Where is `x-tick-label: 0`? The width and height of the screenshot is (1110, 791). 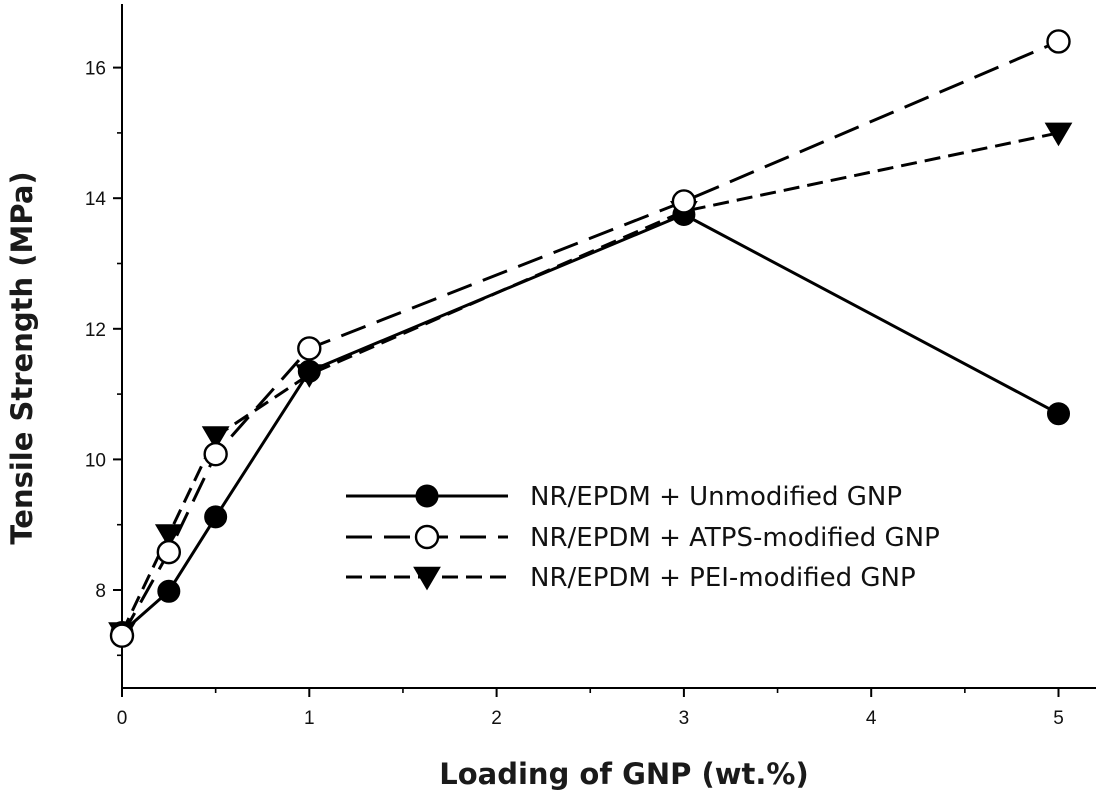 x-tick-label: 0 is located at coordinates (122, 718).